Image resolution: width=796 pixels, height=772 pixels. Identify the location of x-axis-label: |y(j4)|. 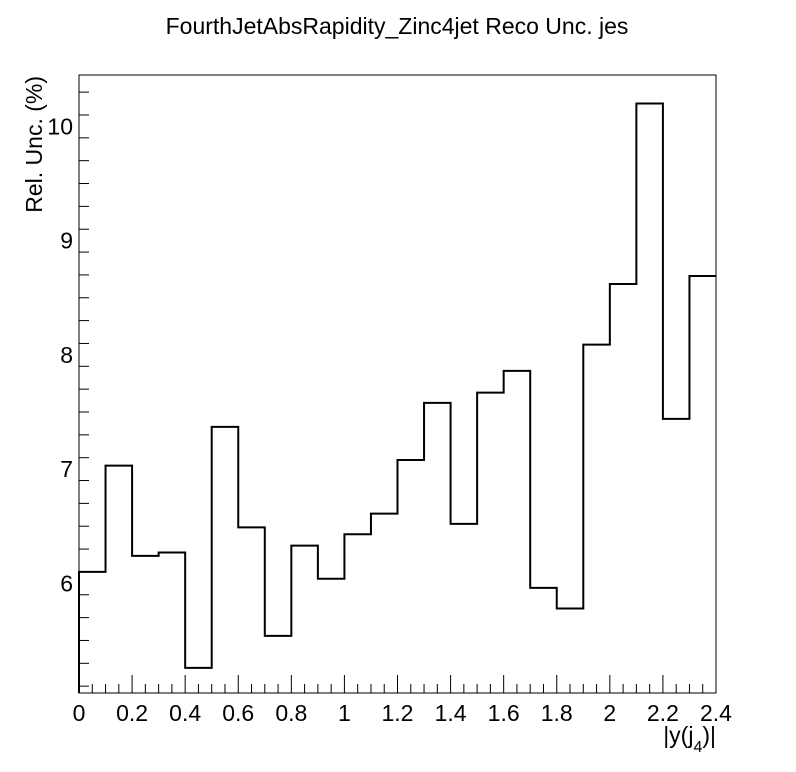
(689, 739).